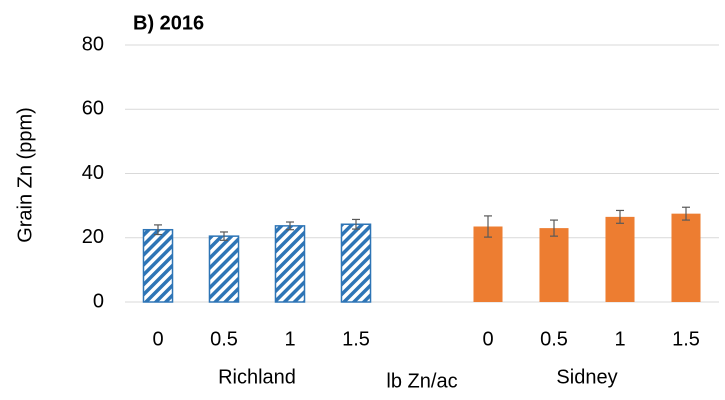  Describe the element at coordinates (257, 377) in the screenshot. I see `group-label: Richland` at that location.